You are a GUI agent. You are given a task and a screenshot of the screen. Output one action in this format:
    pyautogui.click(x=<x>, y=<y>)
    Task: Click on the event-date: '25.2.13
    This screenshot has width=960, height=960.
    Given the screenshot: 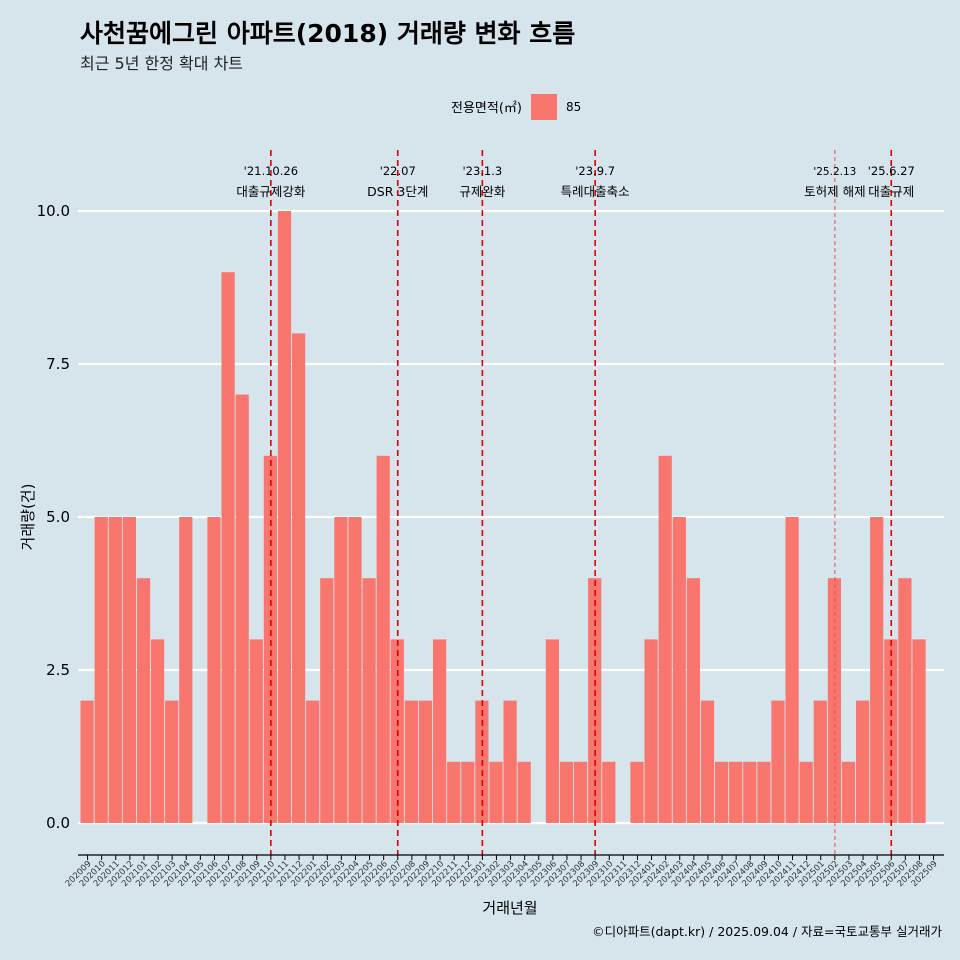 What is the action you would take?
    pyautogui.click(x=834, y=172)
    